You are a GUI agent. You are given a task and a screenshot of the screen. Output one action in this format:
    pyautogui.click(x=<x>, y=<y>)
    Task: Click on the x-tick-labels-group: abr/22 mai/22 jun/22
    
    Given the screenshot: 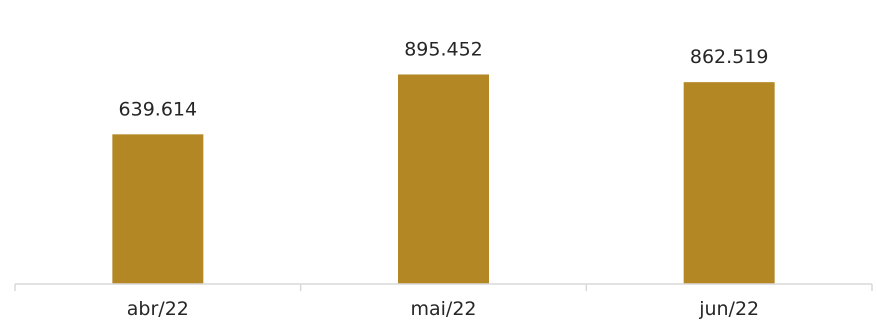 What is the action you would take?
    pyautogui.click(x=443, y=309)
    